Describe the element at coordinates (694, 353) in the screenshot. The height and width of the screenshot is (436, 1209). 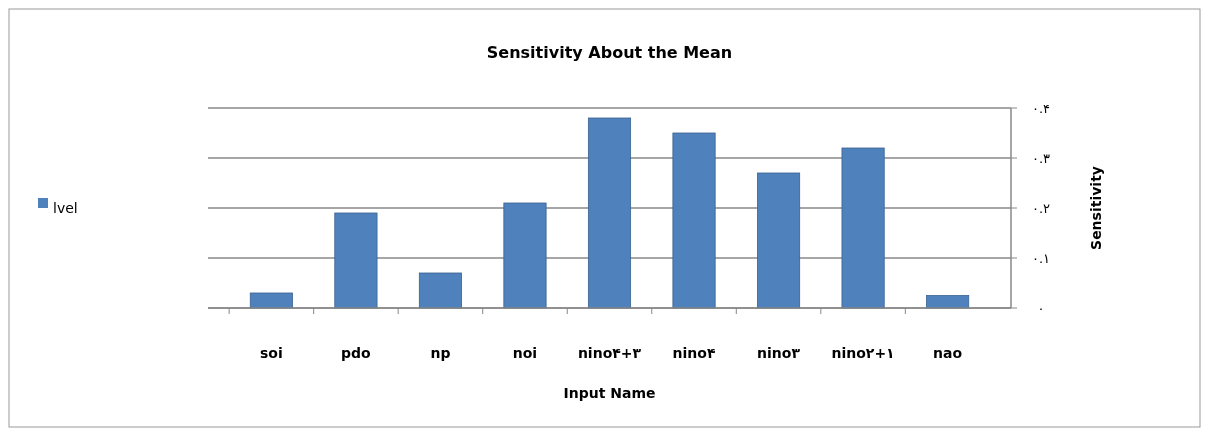
I see `x-tick-label: nino۴` at that location.